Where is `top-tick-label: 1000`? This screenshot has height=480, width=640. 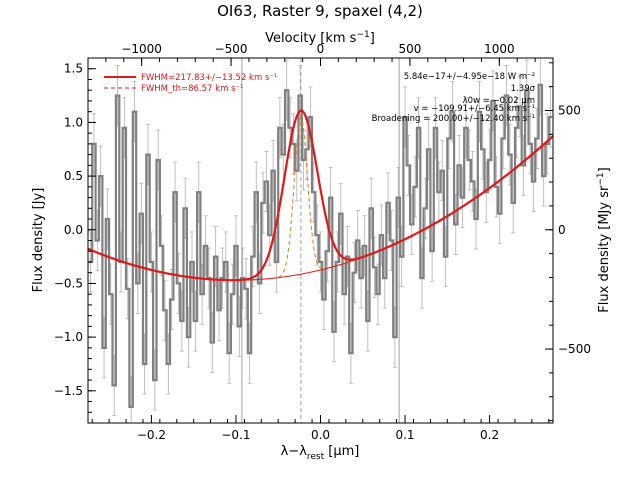
top-tick-label: 1000 is located at coordinates (499, 49).